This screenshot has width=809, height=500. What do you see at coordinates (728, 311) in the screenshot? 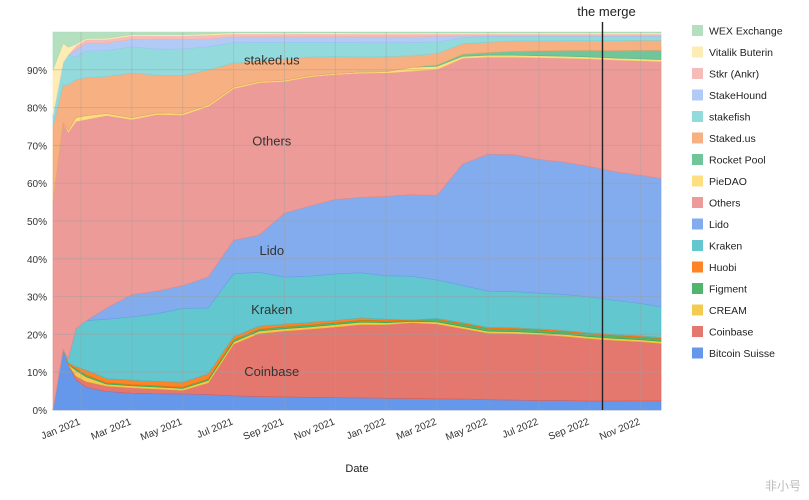
I see `legend-label-cream: CREAM` at bounding box center [728, 311].